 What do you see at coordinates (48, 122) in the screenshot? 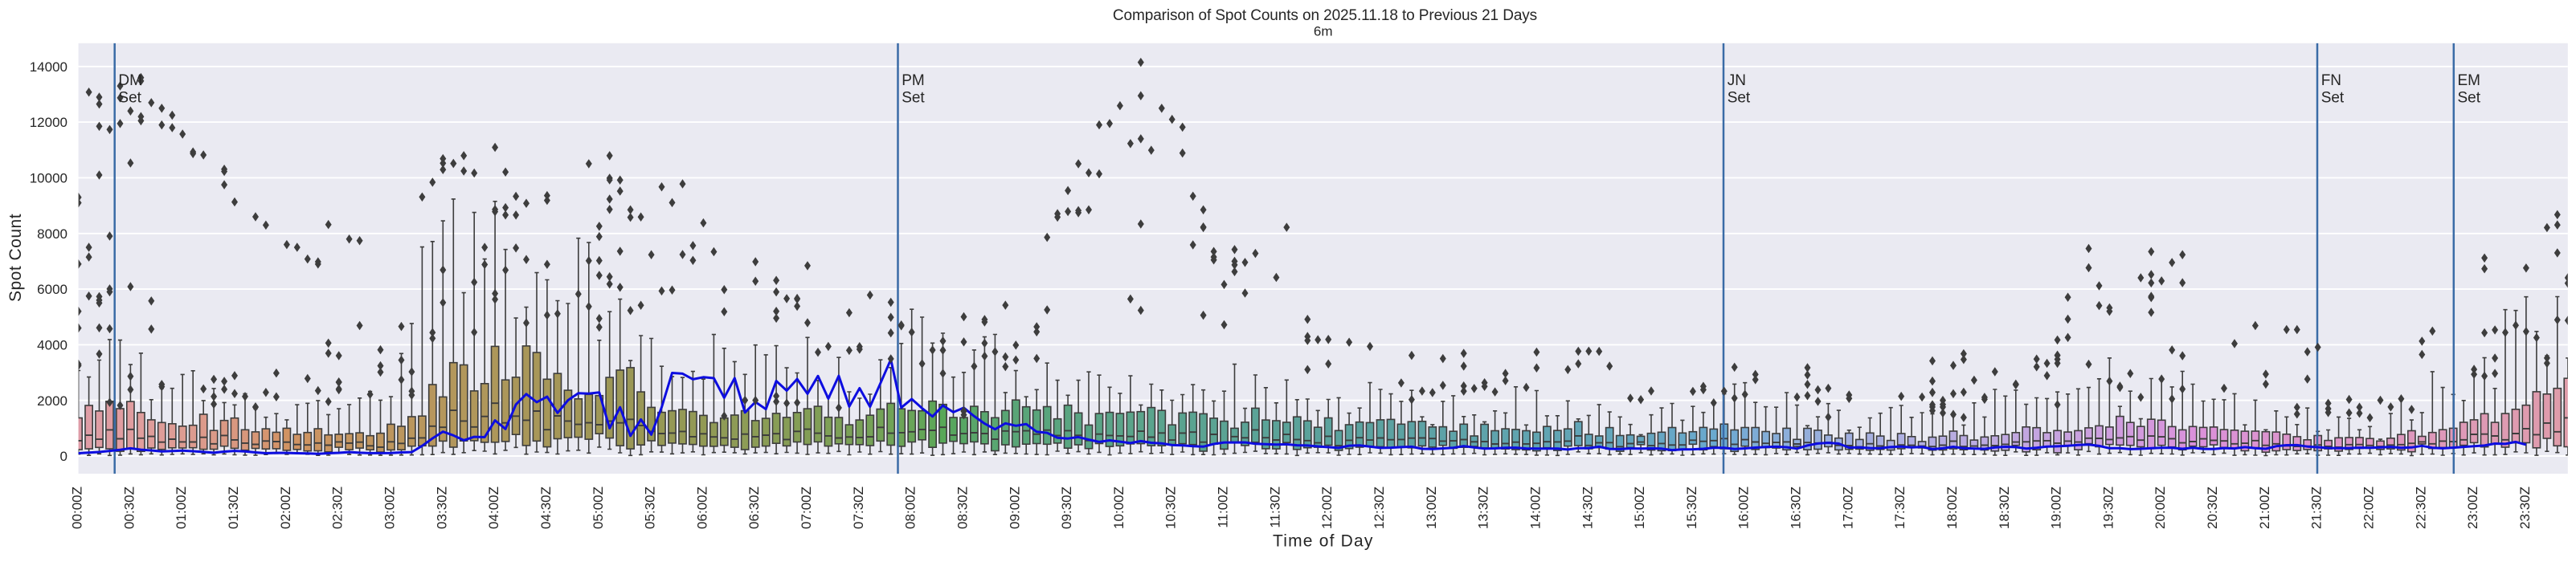
I see `svg-text: 12000` at bounding box center [48, 122].